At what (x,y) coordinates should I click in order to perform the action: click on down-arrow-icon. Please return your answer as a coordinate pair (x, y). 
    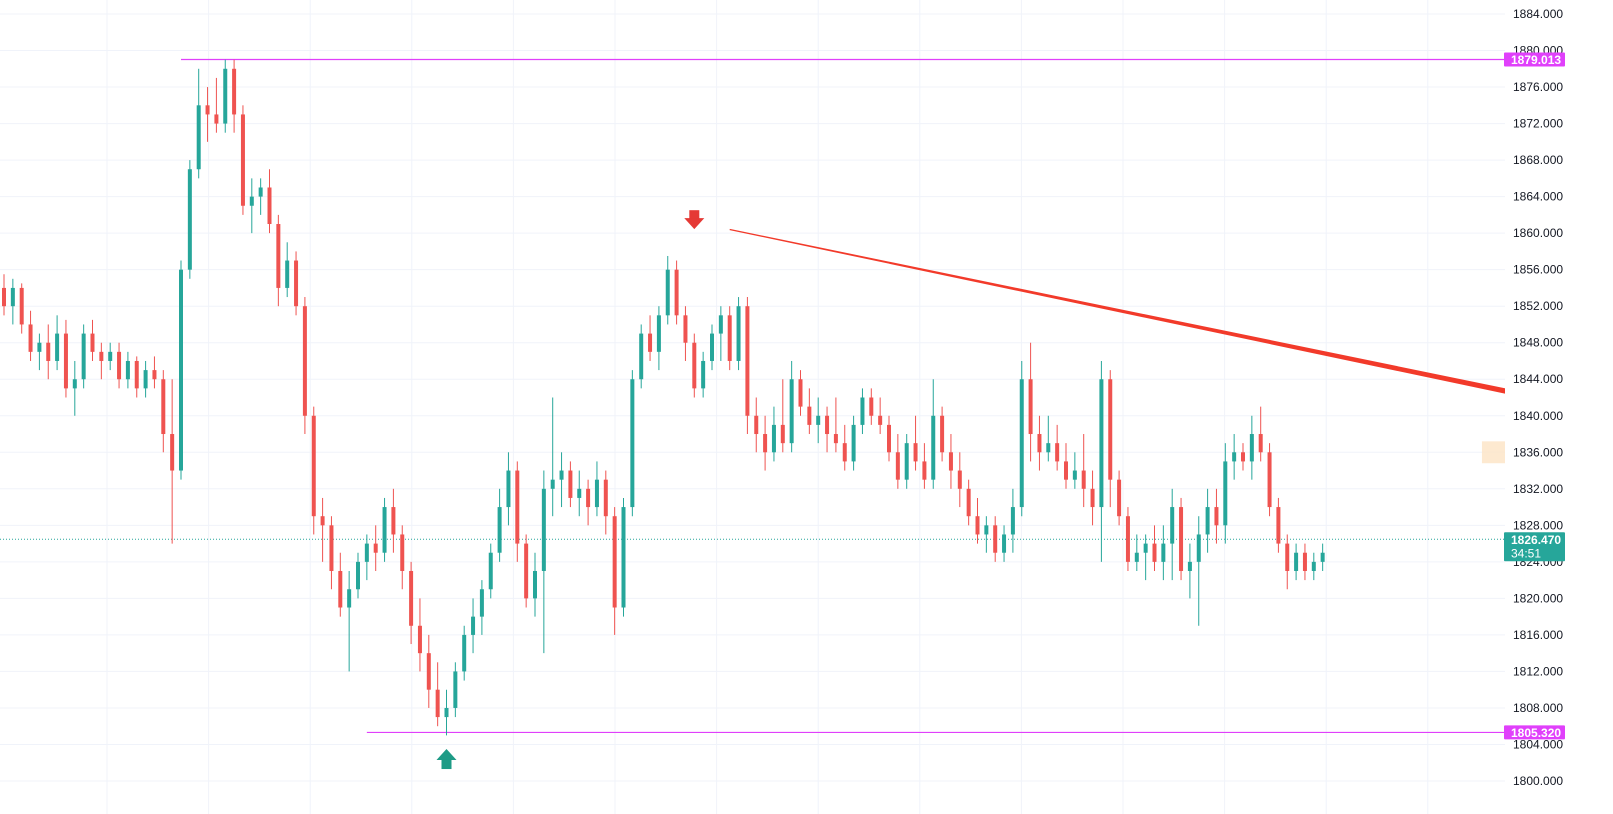
    Looking at the image, I should click on (694, 220).